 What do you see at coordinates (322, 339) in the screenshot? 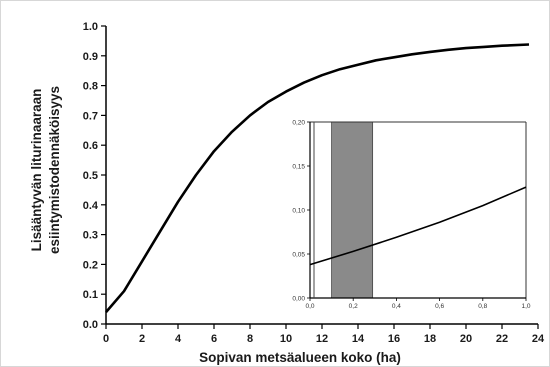
I see `x-tick-label: 12` at bounding box center [322, 339].